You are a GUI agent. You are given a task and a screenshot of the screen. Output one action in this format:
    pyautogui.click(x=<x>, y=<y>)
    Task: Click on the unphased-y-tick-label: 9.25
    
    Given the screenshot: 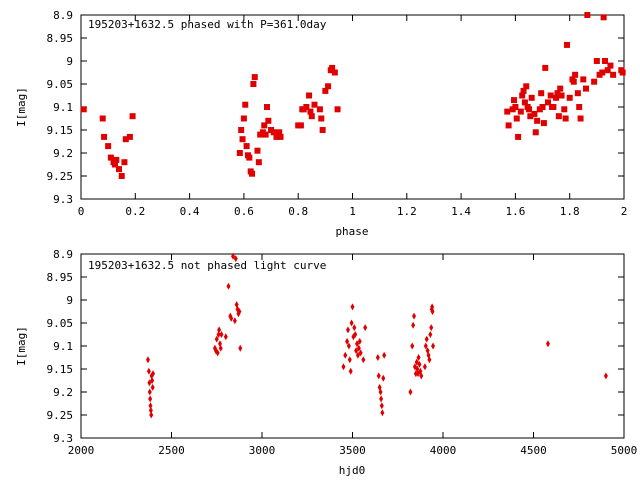 What is the action you would take?
    pyautogui.click(x=60, y=415)
    